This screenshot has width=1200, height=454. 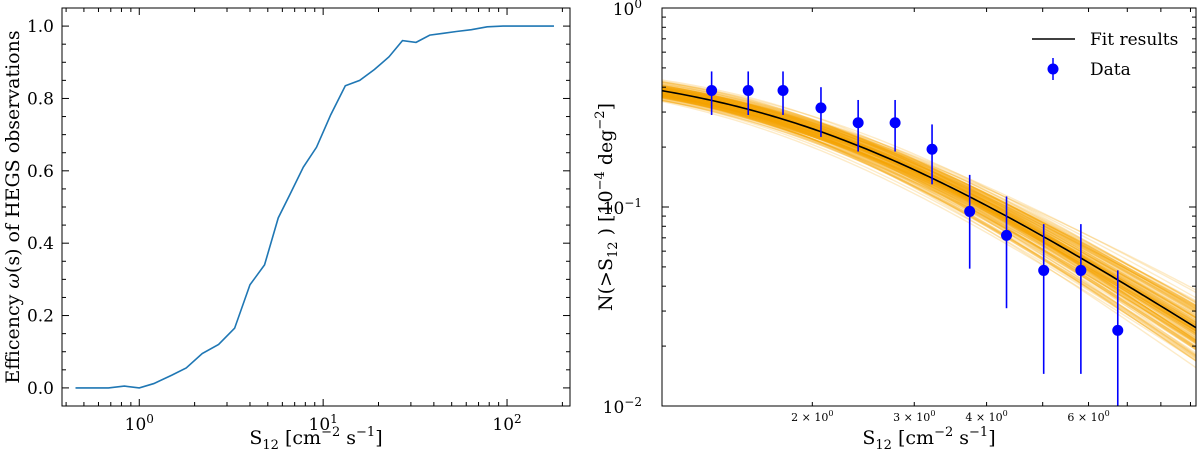 What do you see at coordinates (622, 406) in the screenshot?
I see `y-tick-label: 10⁻²` at bounding box center [622, 406].